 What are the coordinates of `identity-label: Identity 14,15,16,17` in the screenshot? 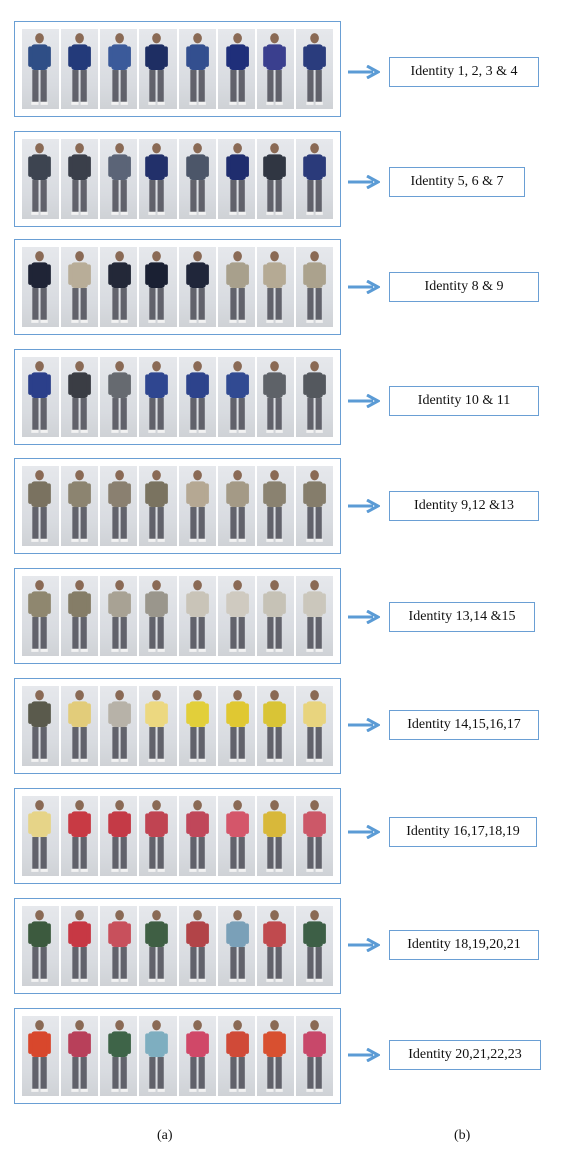 It's located at (464, 725).